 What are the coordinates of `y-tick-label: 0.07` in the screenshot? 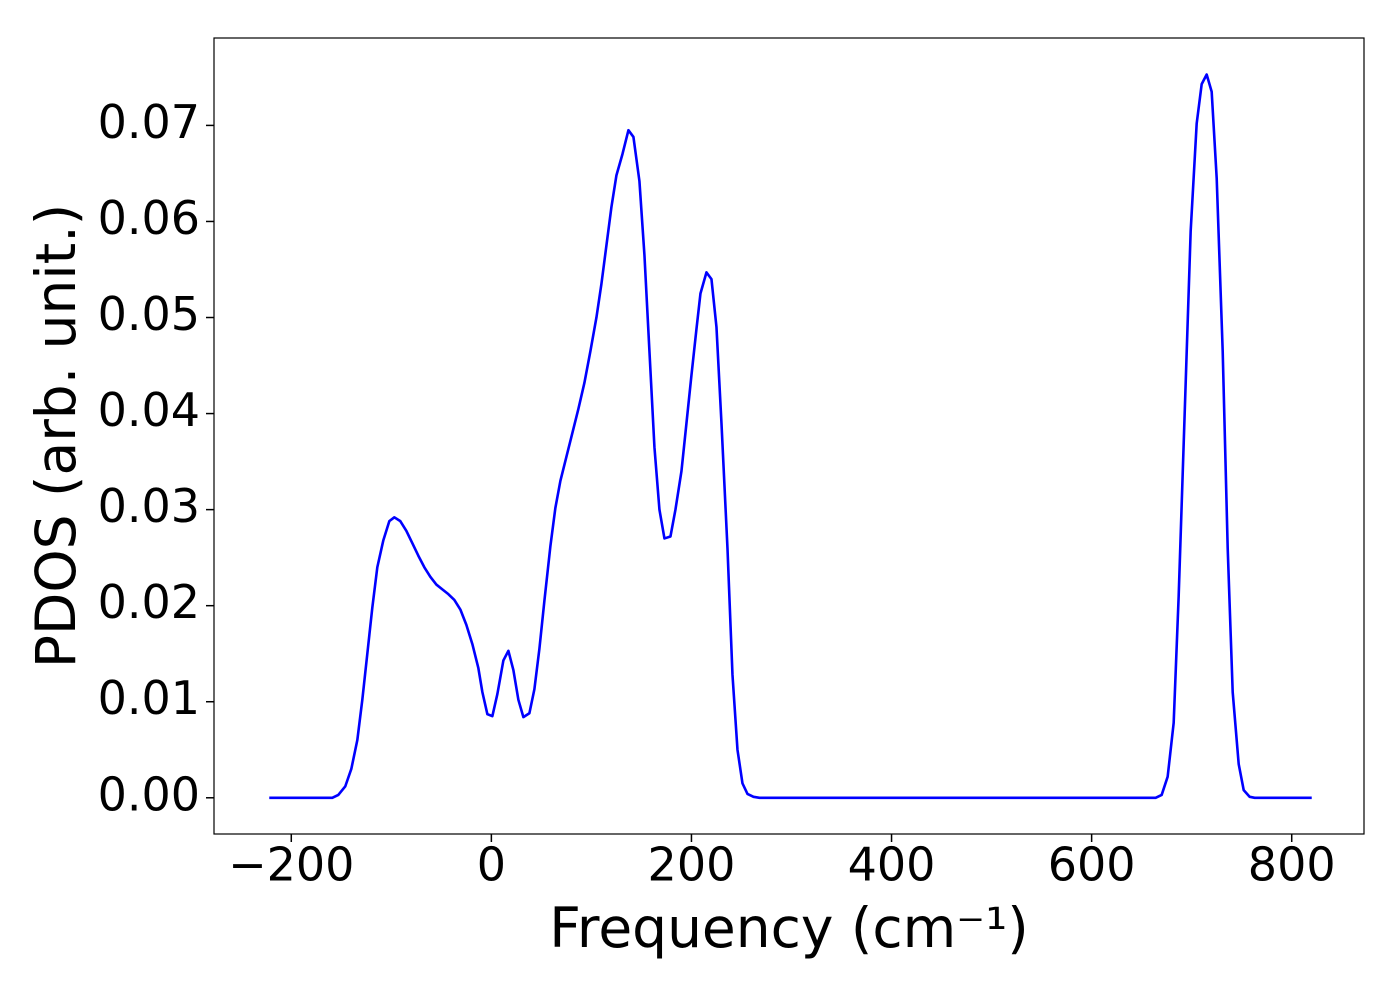 It's located at (149, 122).